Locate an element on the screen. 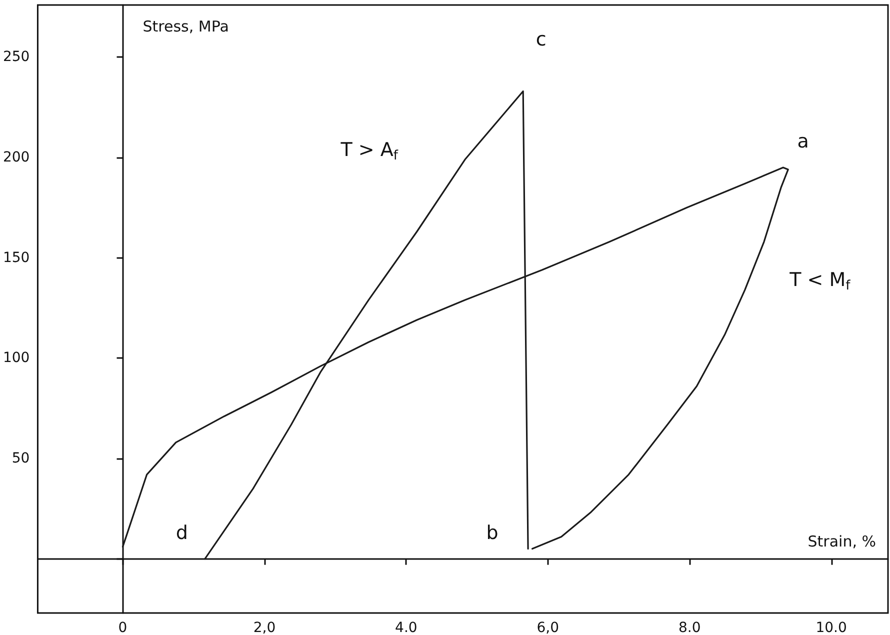  annotation: c is located at coordinates (541, 39).